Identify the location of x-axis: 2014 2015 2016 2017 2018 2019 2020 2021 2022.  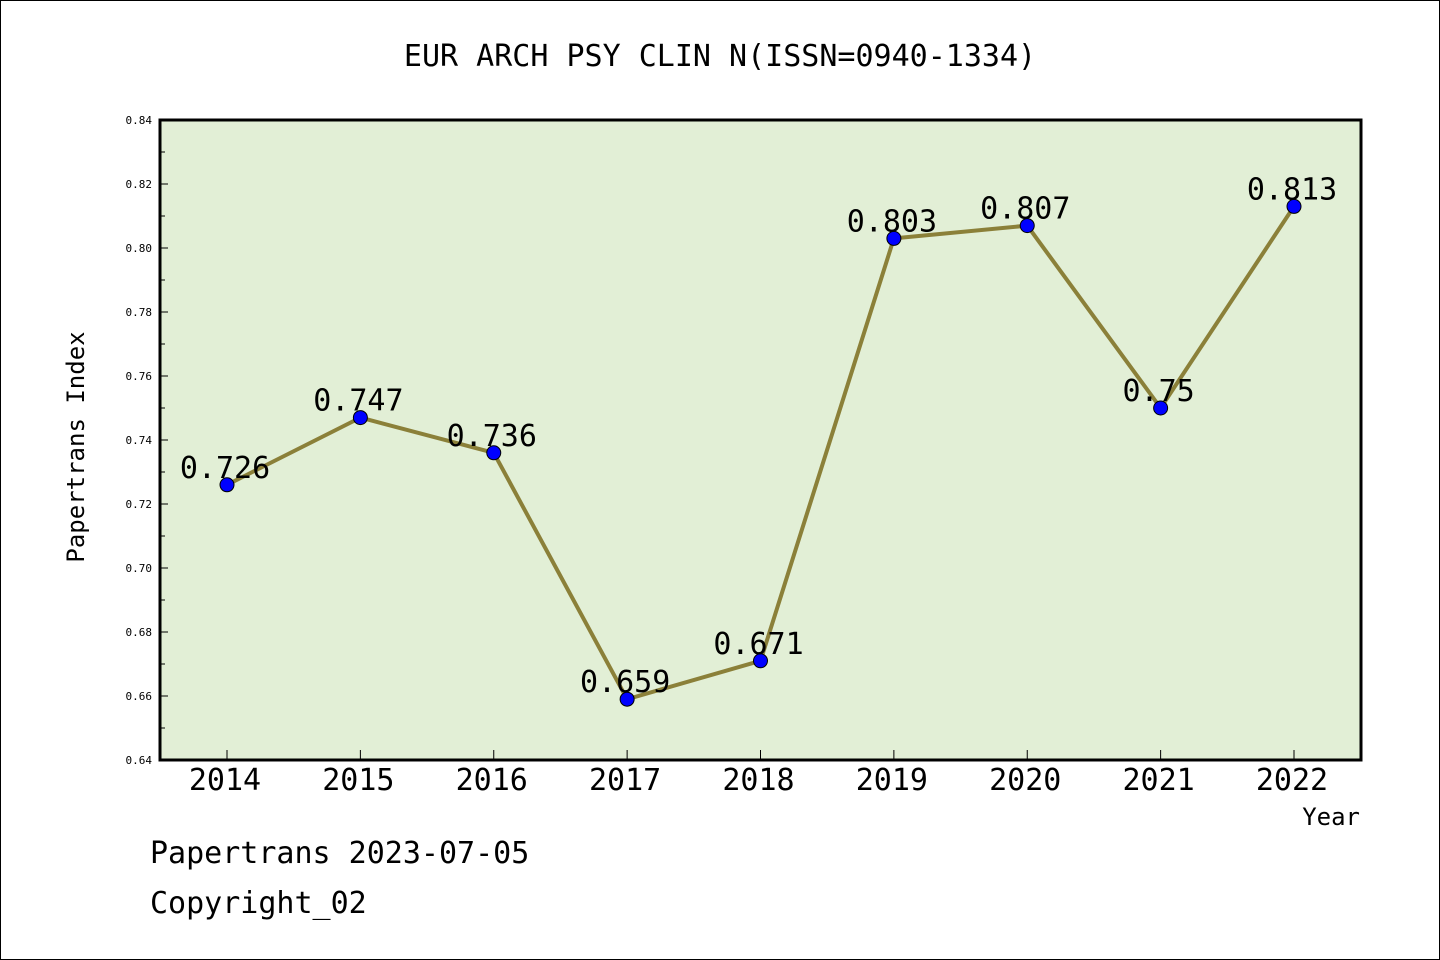
(758, 774).